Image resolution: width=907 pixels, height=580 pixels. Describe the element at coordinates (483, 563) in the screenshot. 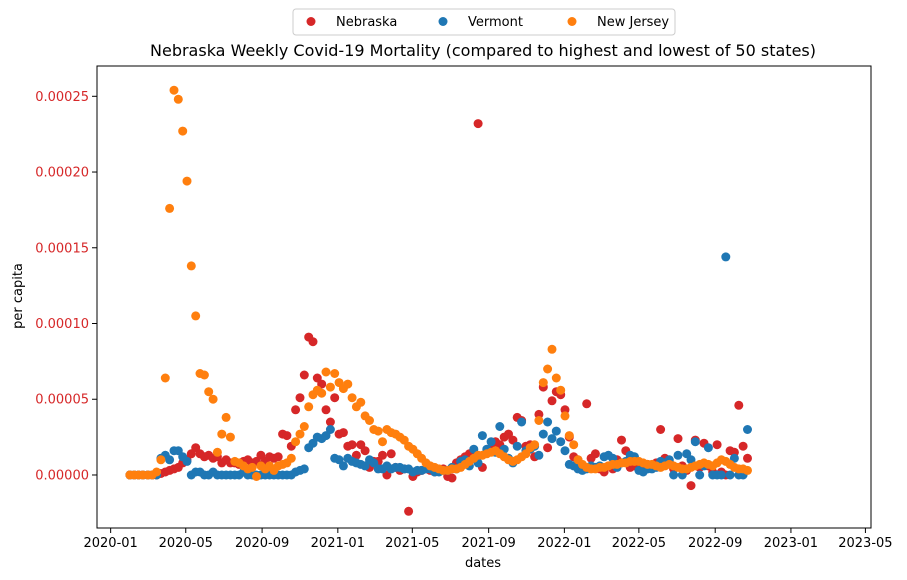

I see `x-axis-label: dates` at that location.